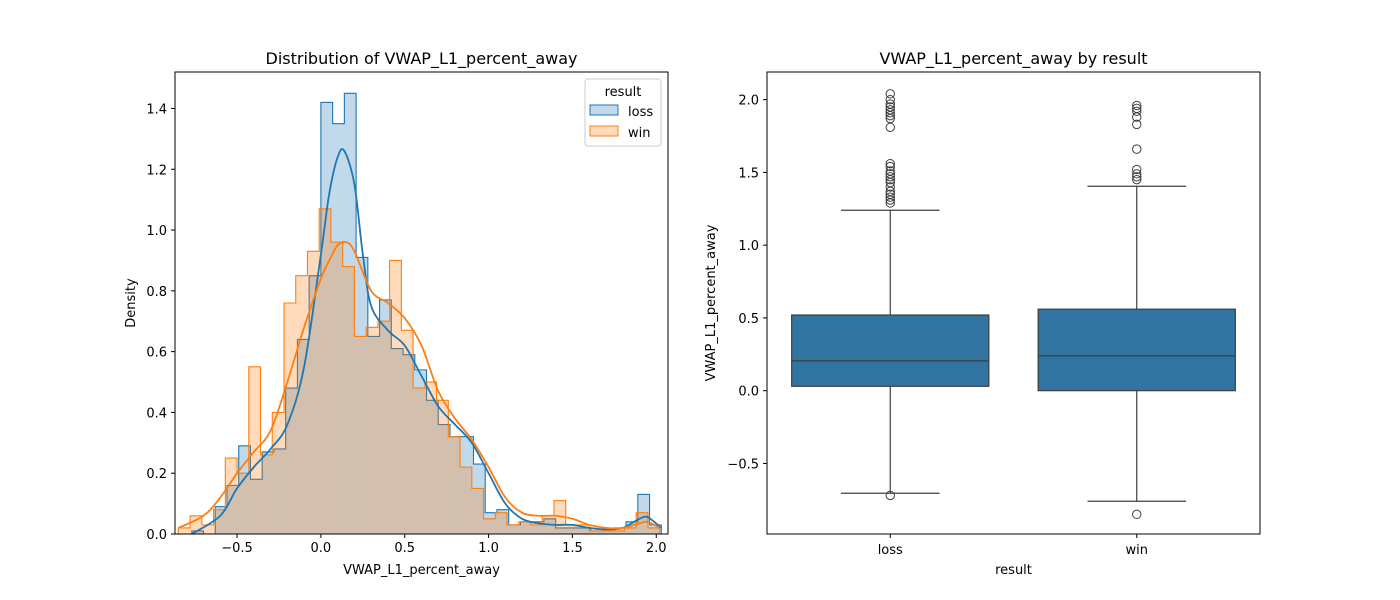 This screenshot has width=1400, height=600. I want to click on iqr-box, so click(890, 350).